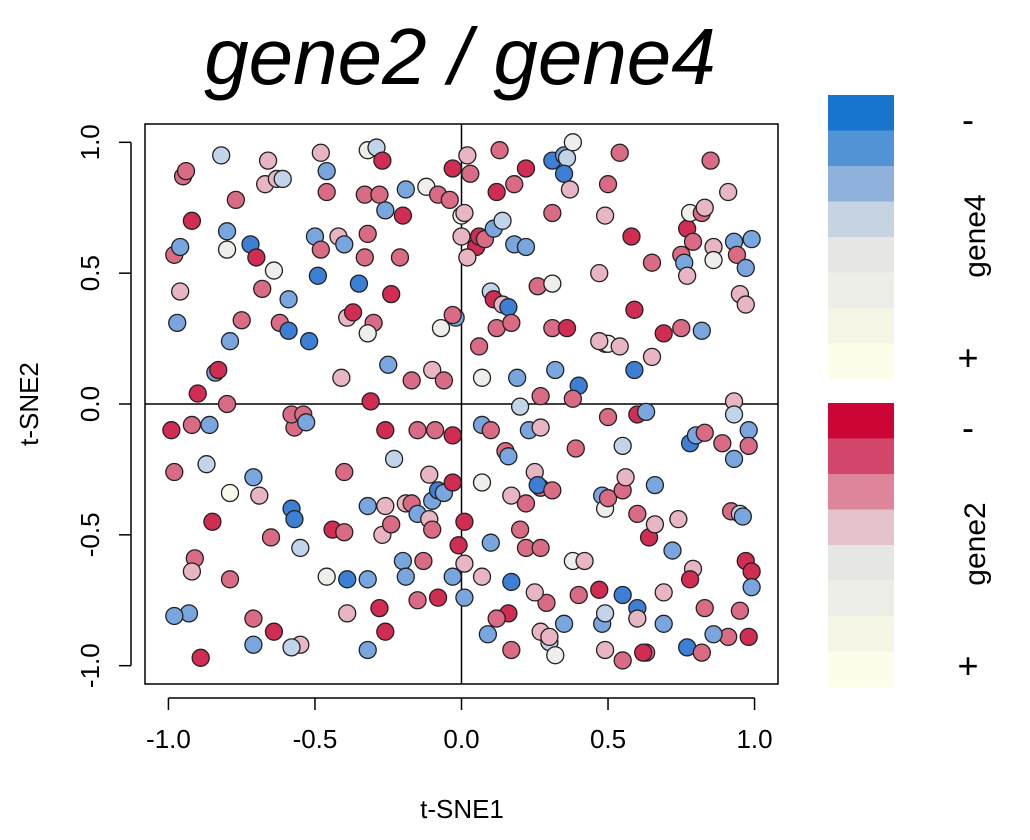 The image size is (1030, 840). What do you see at coordinates (975, 543) in the screenshot?
I see `legend-gene2-label: gene2` at bounding box center [975, 543].